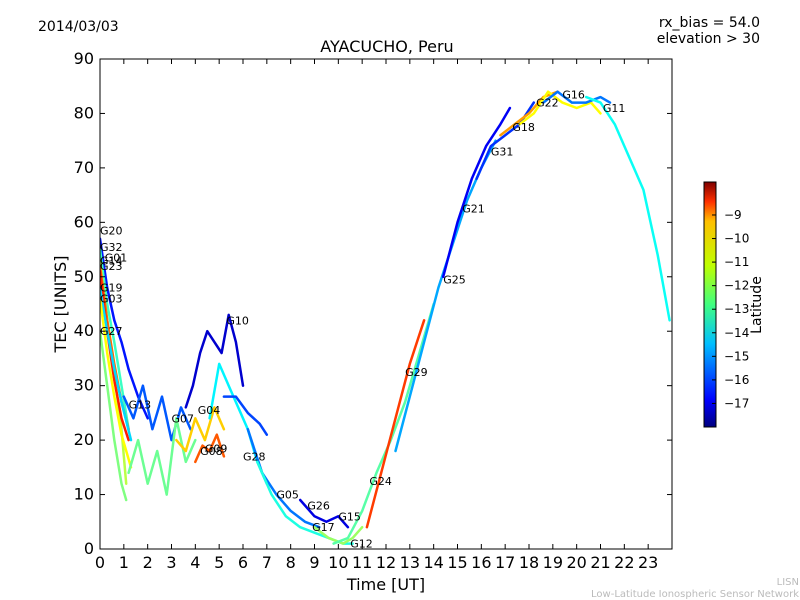  Describe the element at coordinates (736, 333) in the screenshot. I see `colorbar-tick-label: −14` at that location.